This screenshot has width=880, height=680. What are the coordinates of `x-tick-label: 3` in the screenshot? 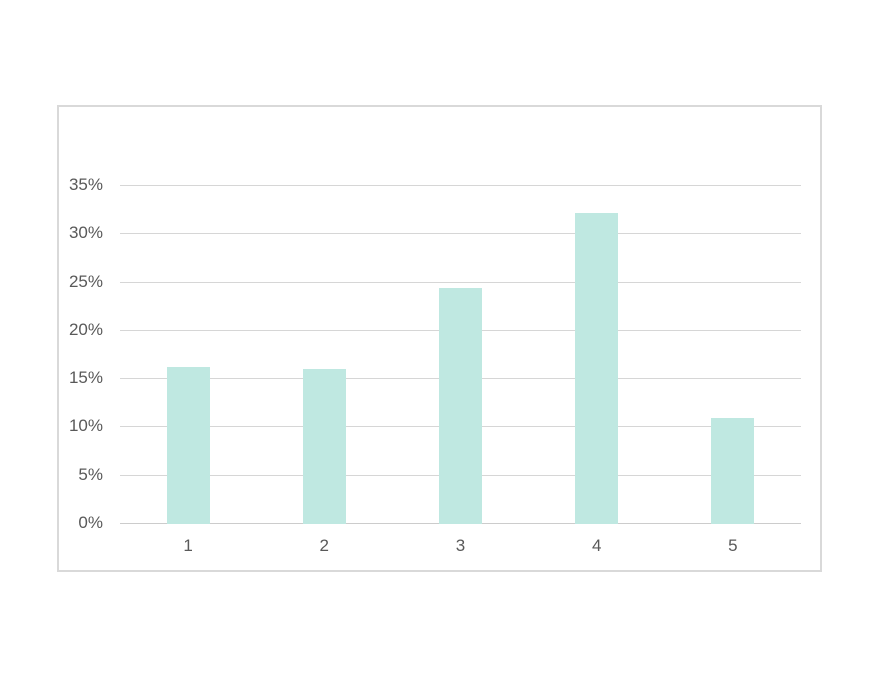 It's located at (460, 545).